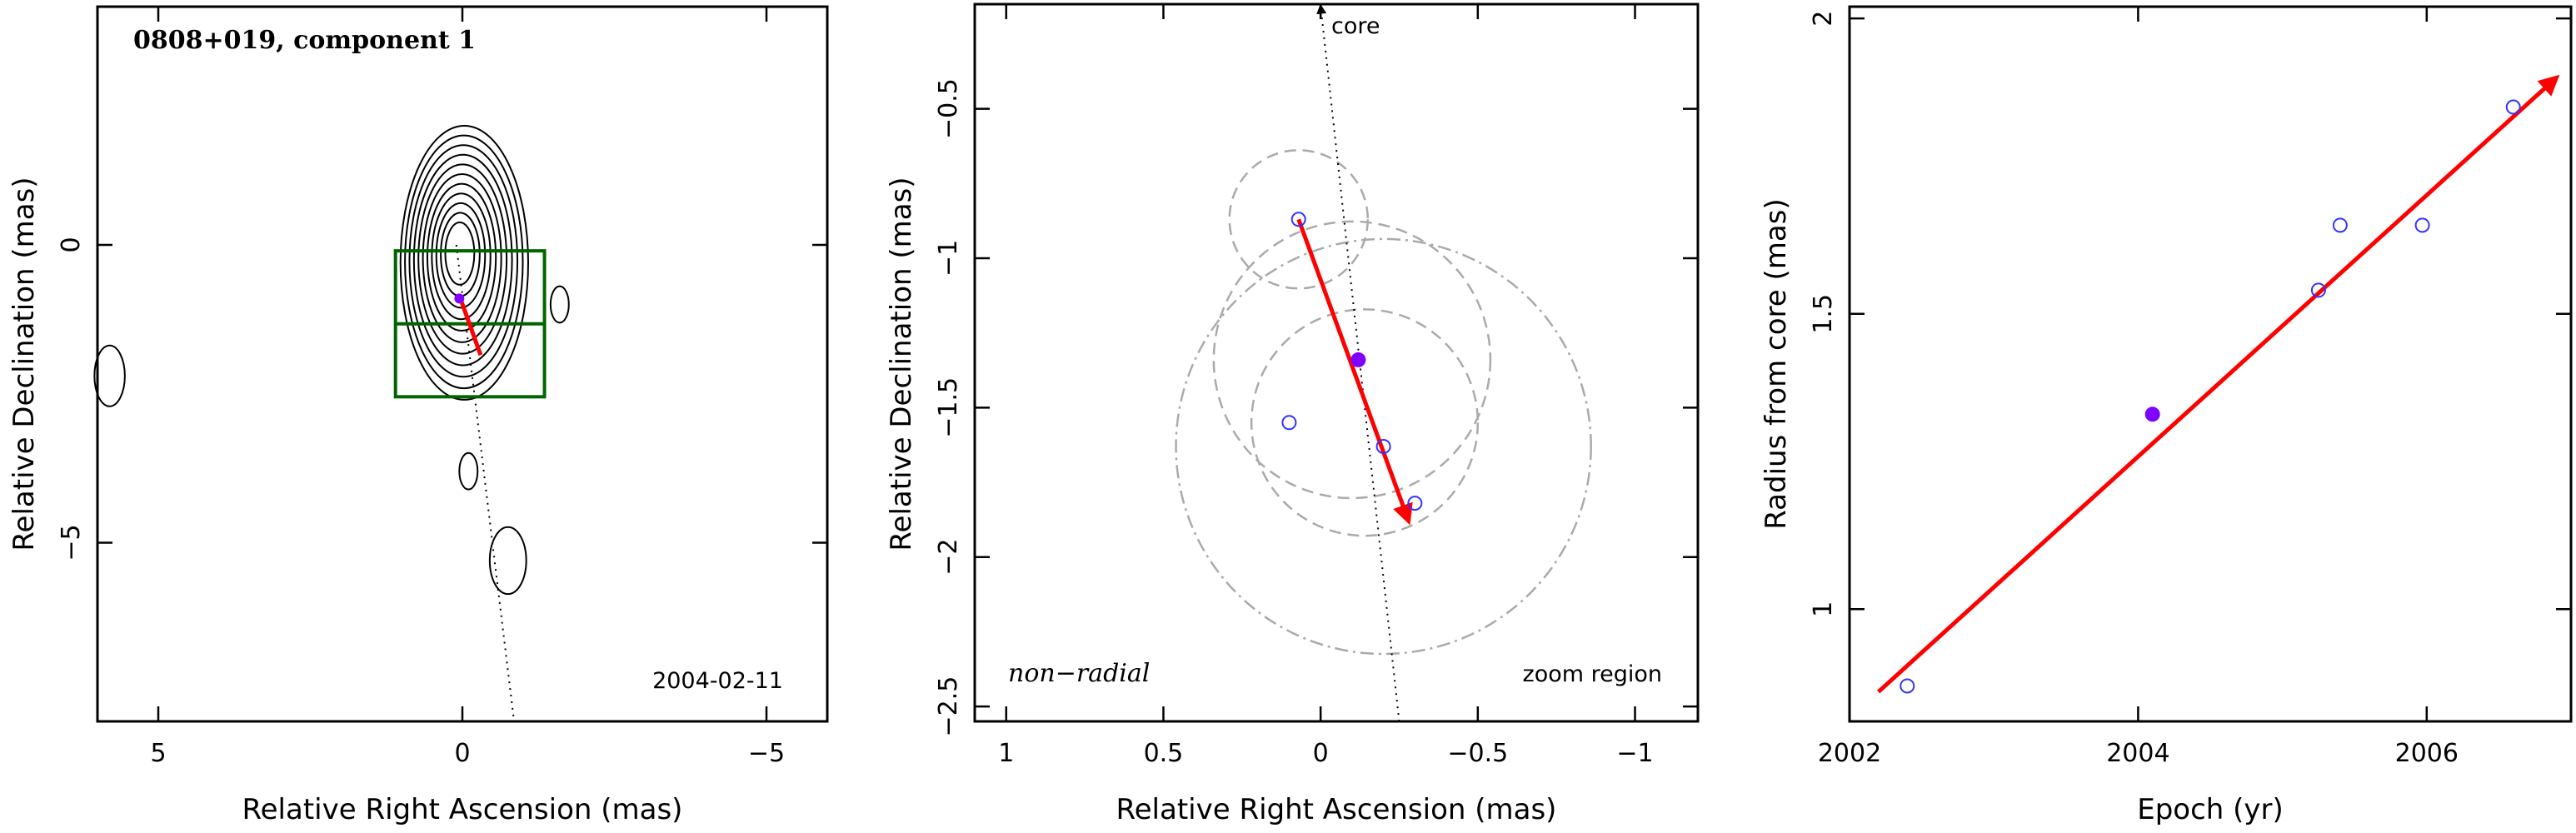  Describe the element at coordinates (1823, 609) in the screenshot. I see `p2-ytick-label: 1` at that location.